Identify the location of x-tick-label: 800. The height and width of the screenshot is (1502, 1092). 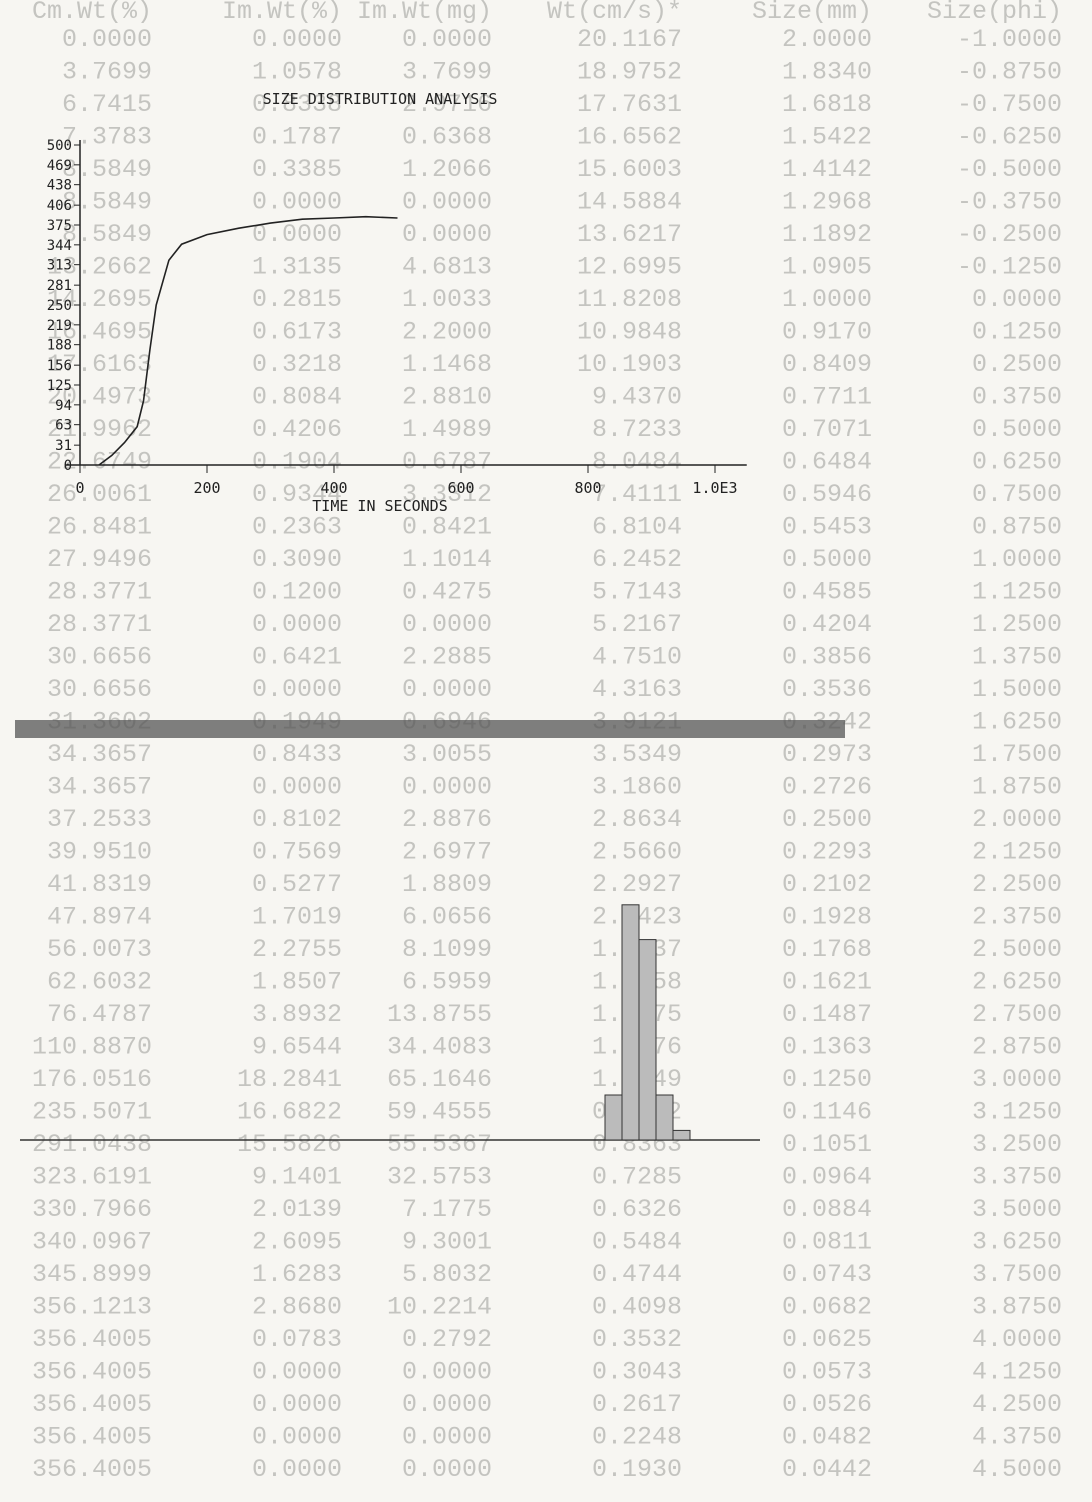
(587, 488).